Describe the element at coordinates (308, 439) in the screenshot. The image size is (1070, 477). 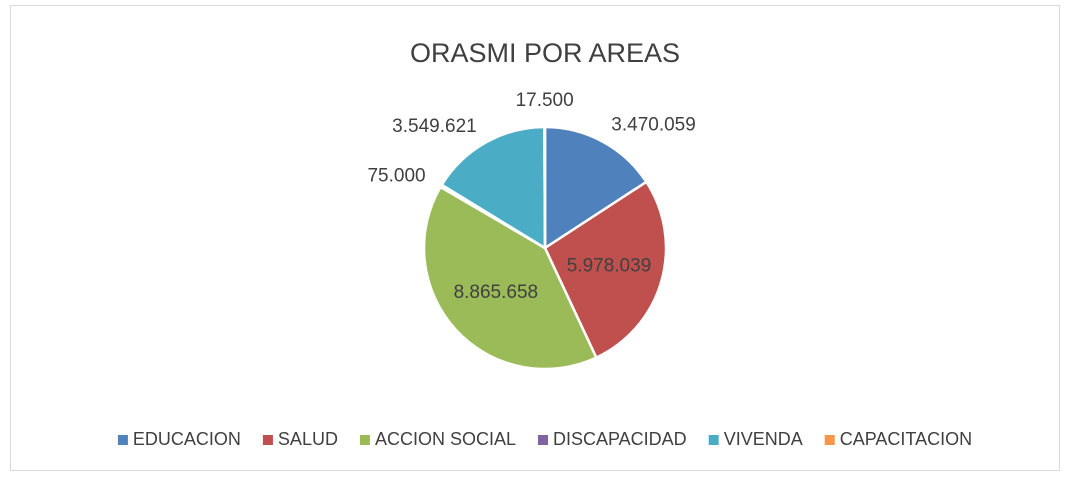
I see `legend-label: SALUD` at that location.